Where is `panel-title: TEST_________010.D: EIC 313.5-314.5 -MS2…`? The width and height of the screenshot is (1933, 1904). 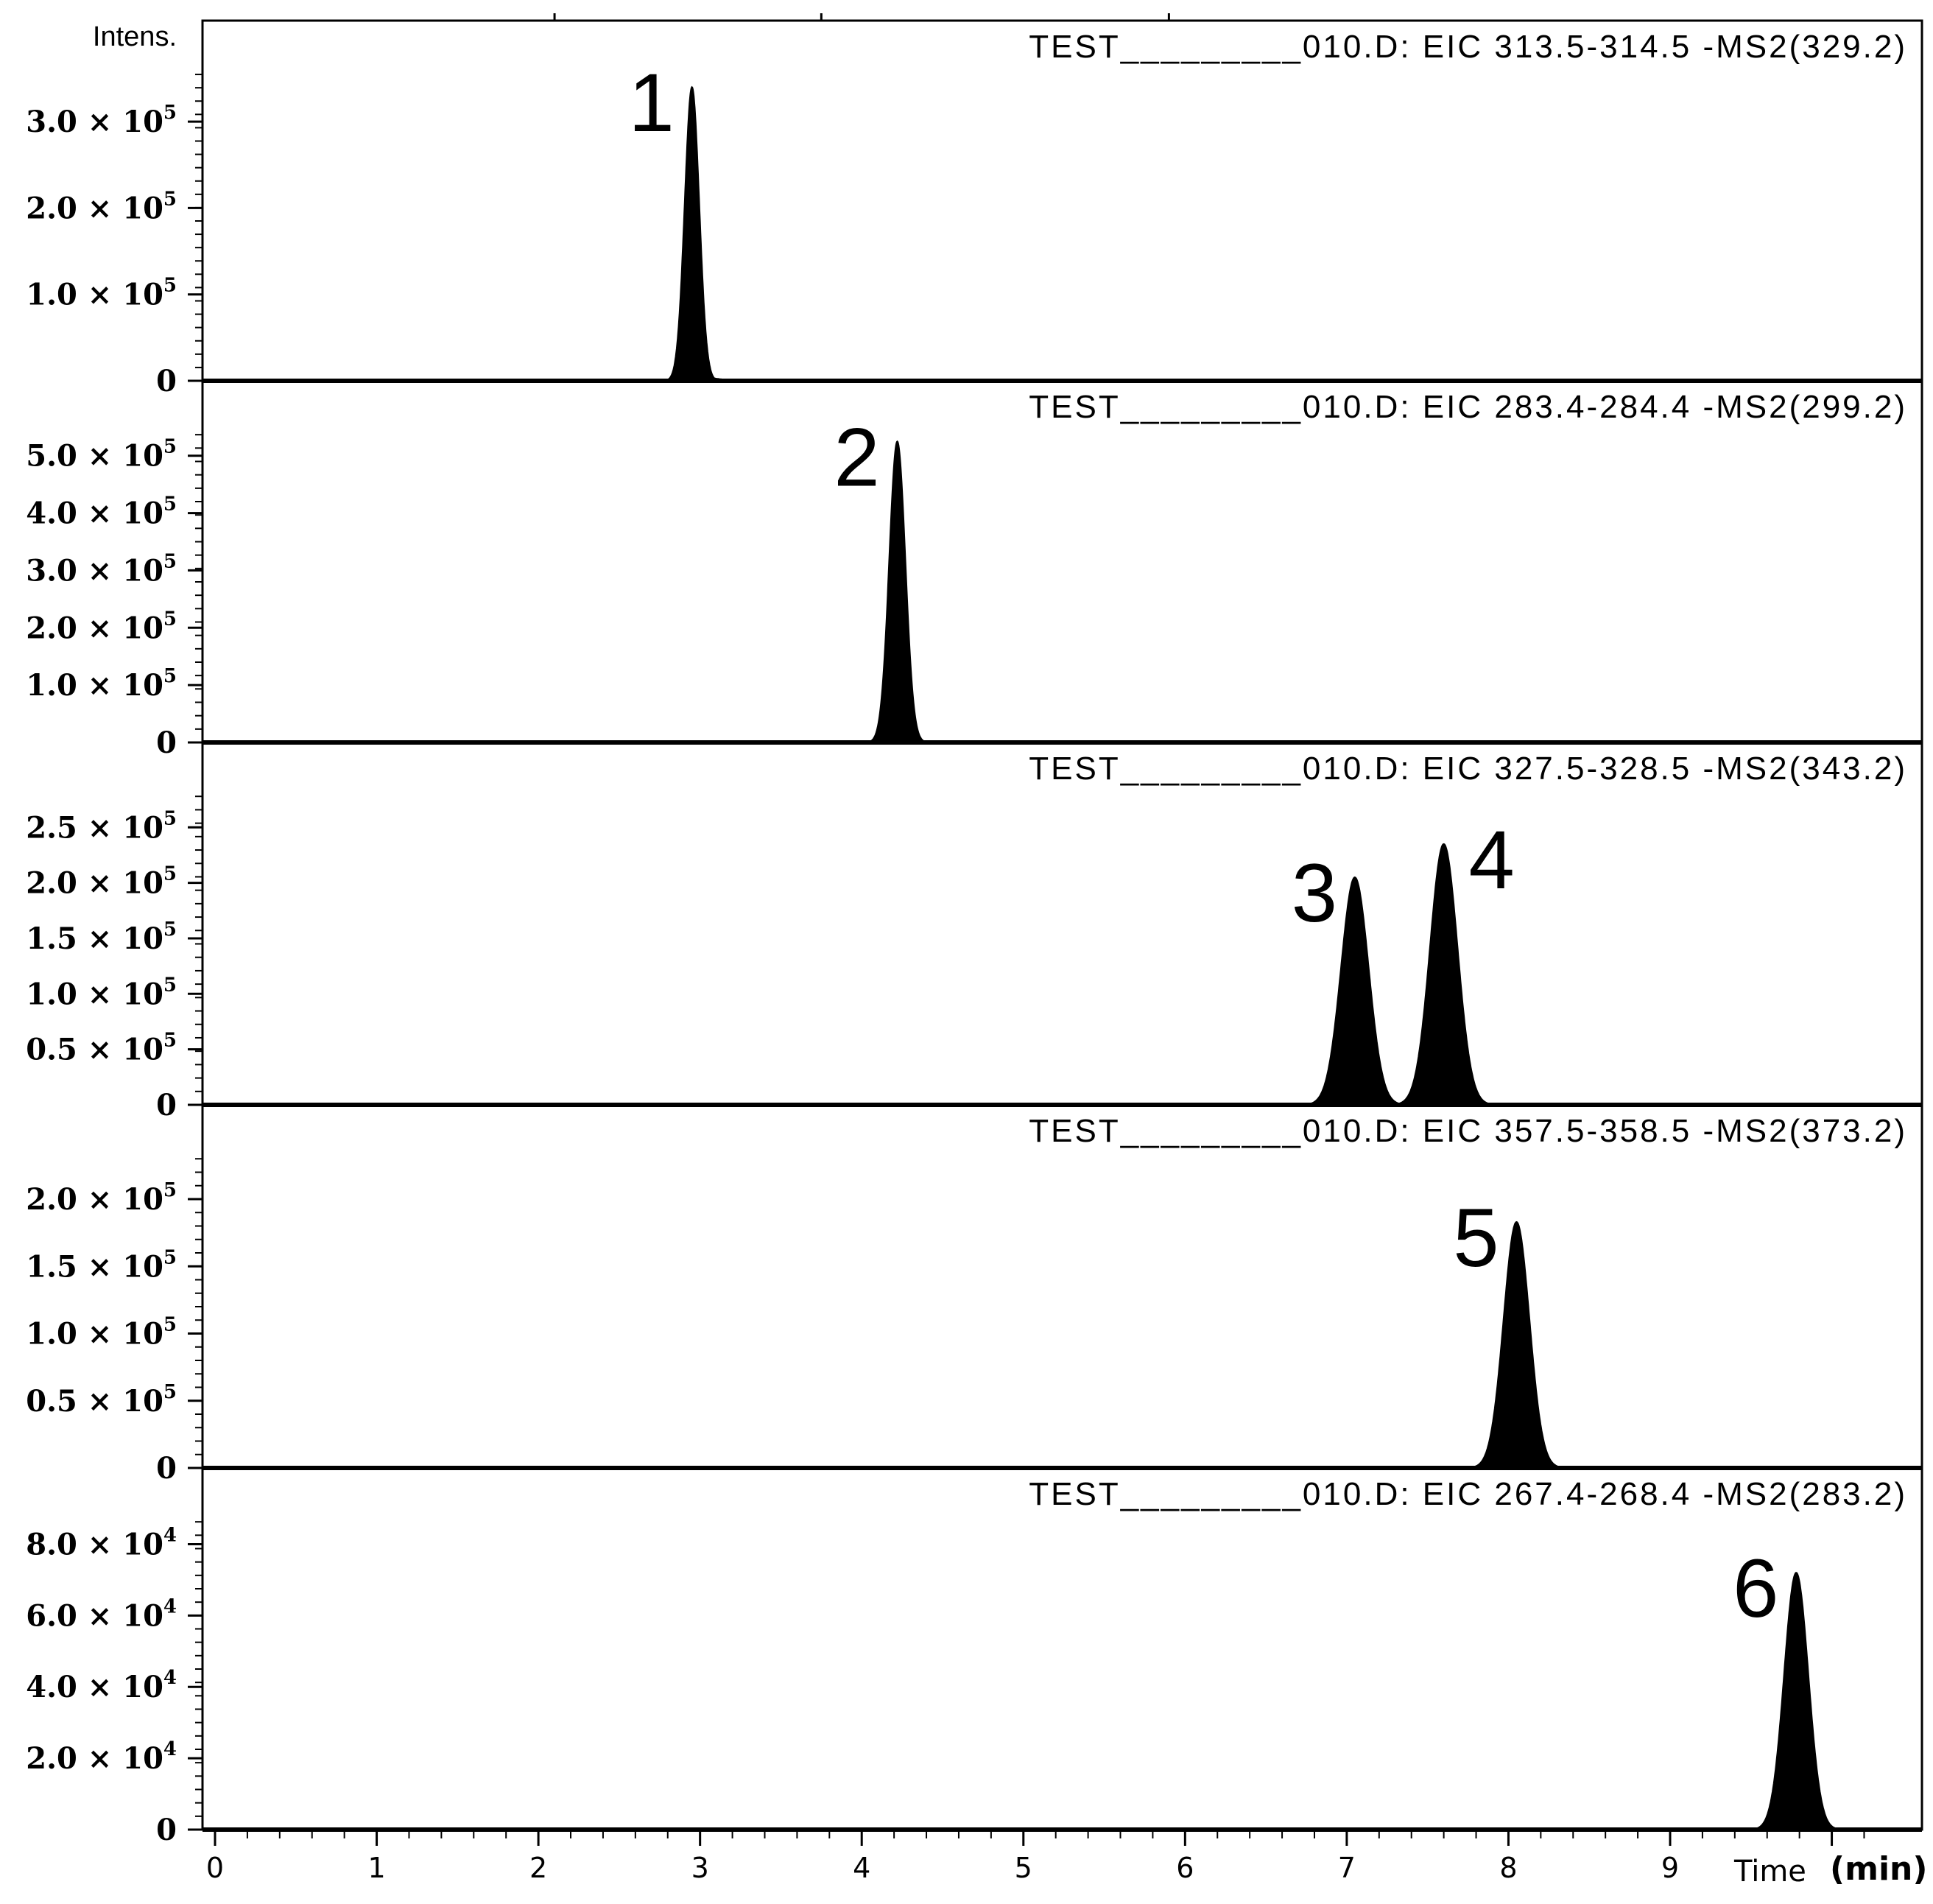 panel-title: TEST_________010.D: EIC 313.5-314.5 -MS2… is located at coordinates (1468, 47).